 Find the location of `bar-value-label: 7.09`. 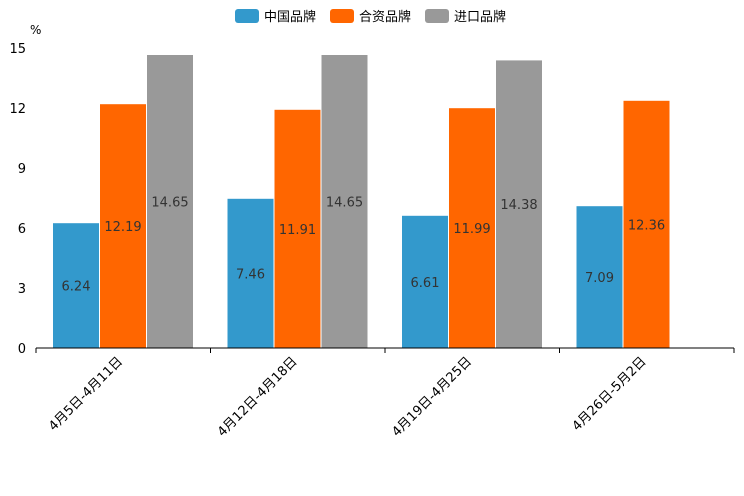

bar-value-label: 7.09 is located at coordinates (599, 278).